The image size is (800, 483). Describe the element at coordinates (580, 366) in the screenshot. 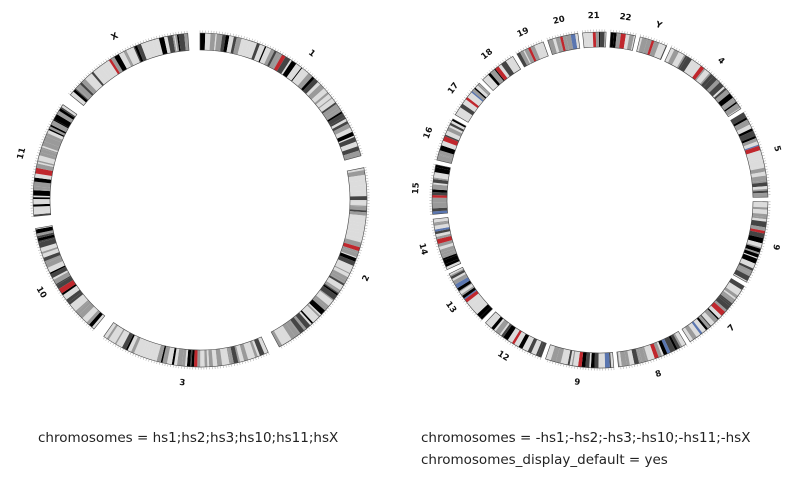

I see `ideogram-chr-9: 9` at that location.